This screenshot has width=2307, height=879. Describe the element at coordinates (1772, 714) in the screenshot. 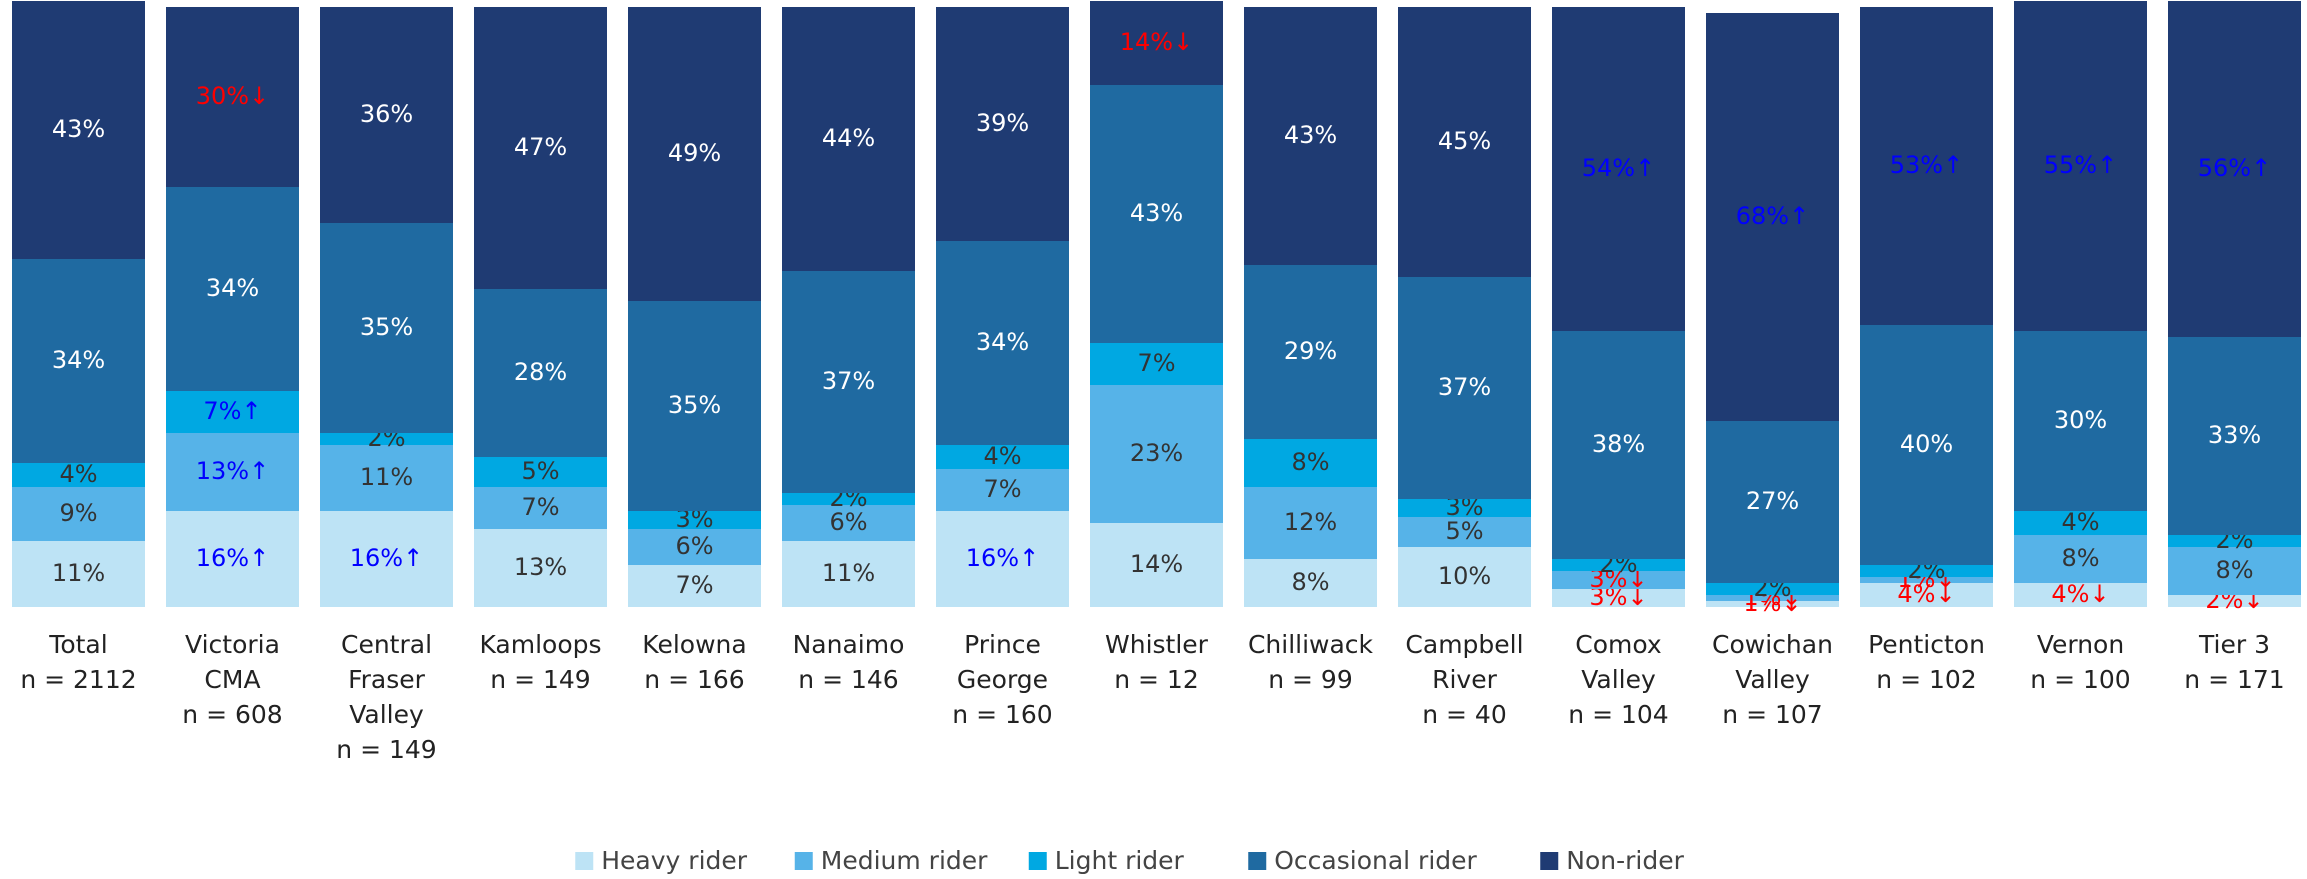

I see `x-tick-label: n = 107` at that location.